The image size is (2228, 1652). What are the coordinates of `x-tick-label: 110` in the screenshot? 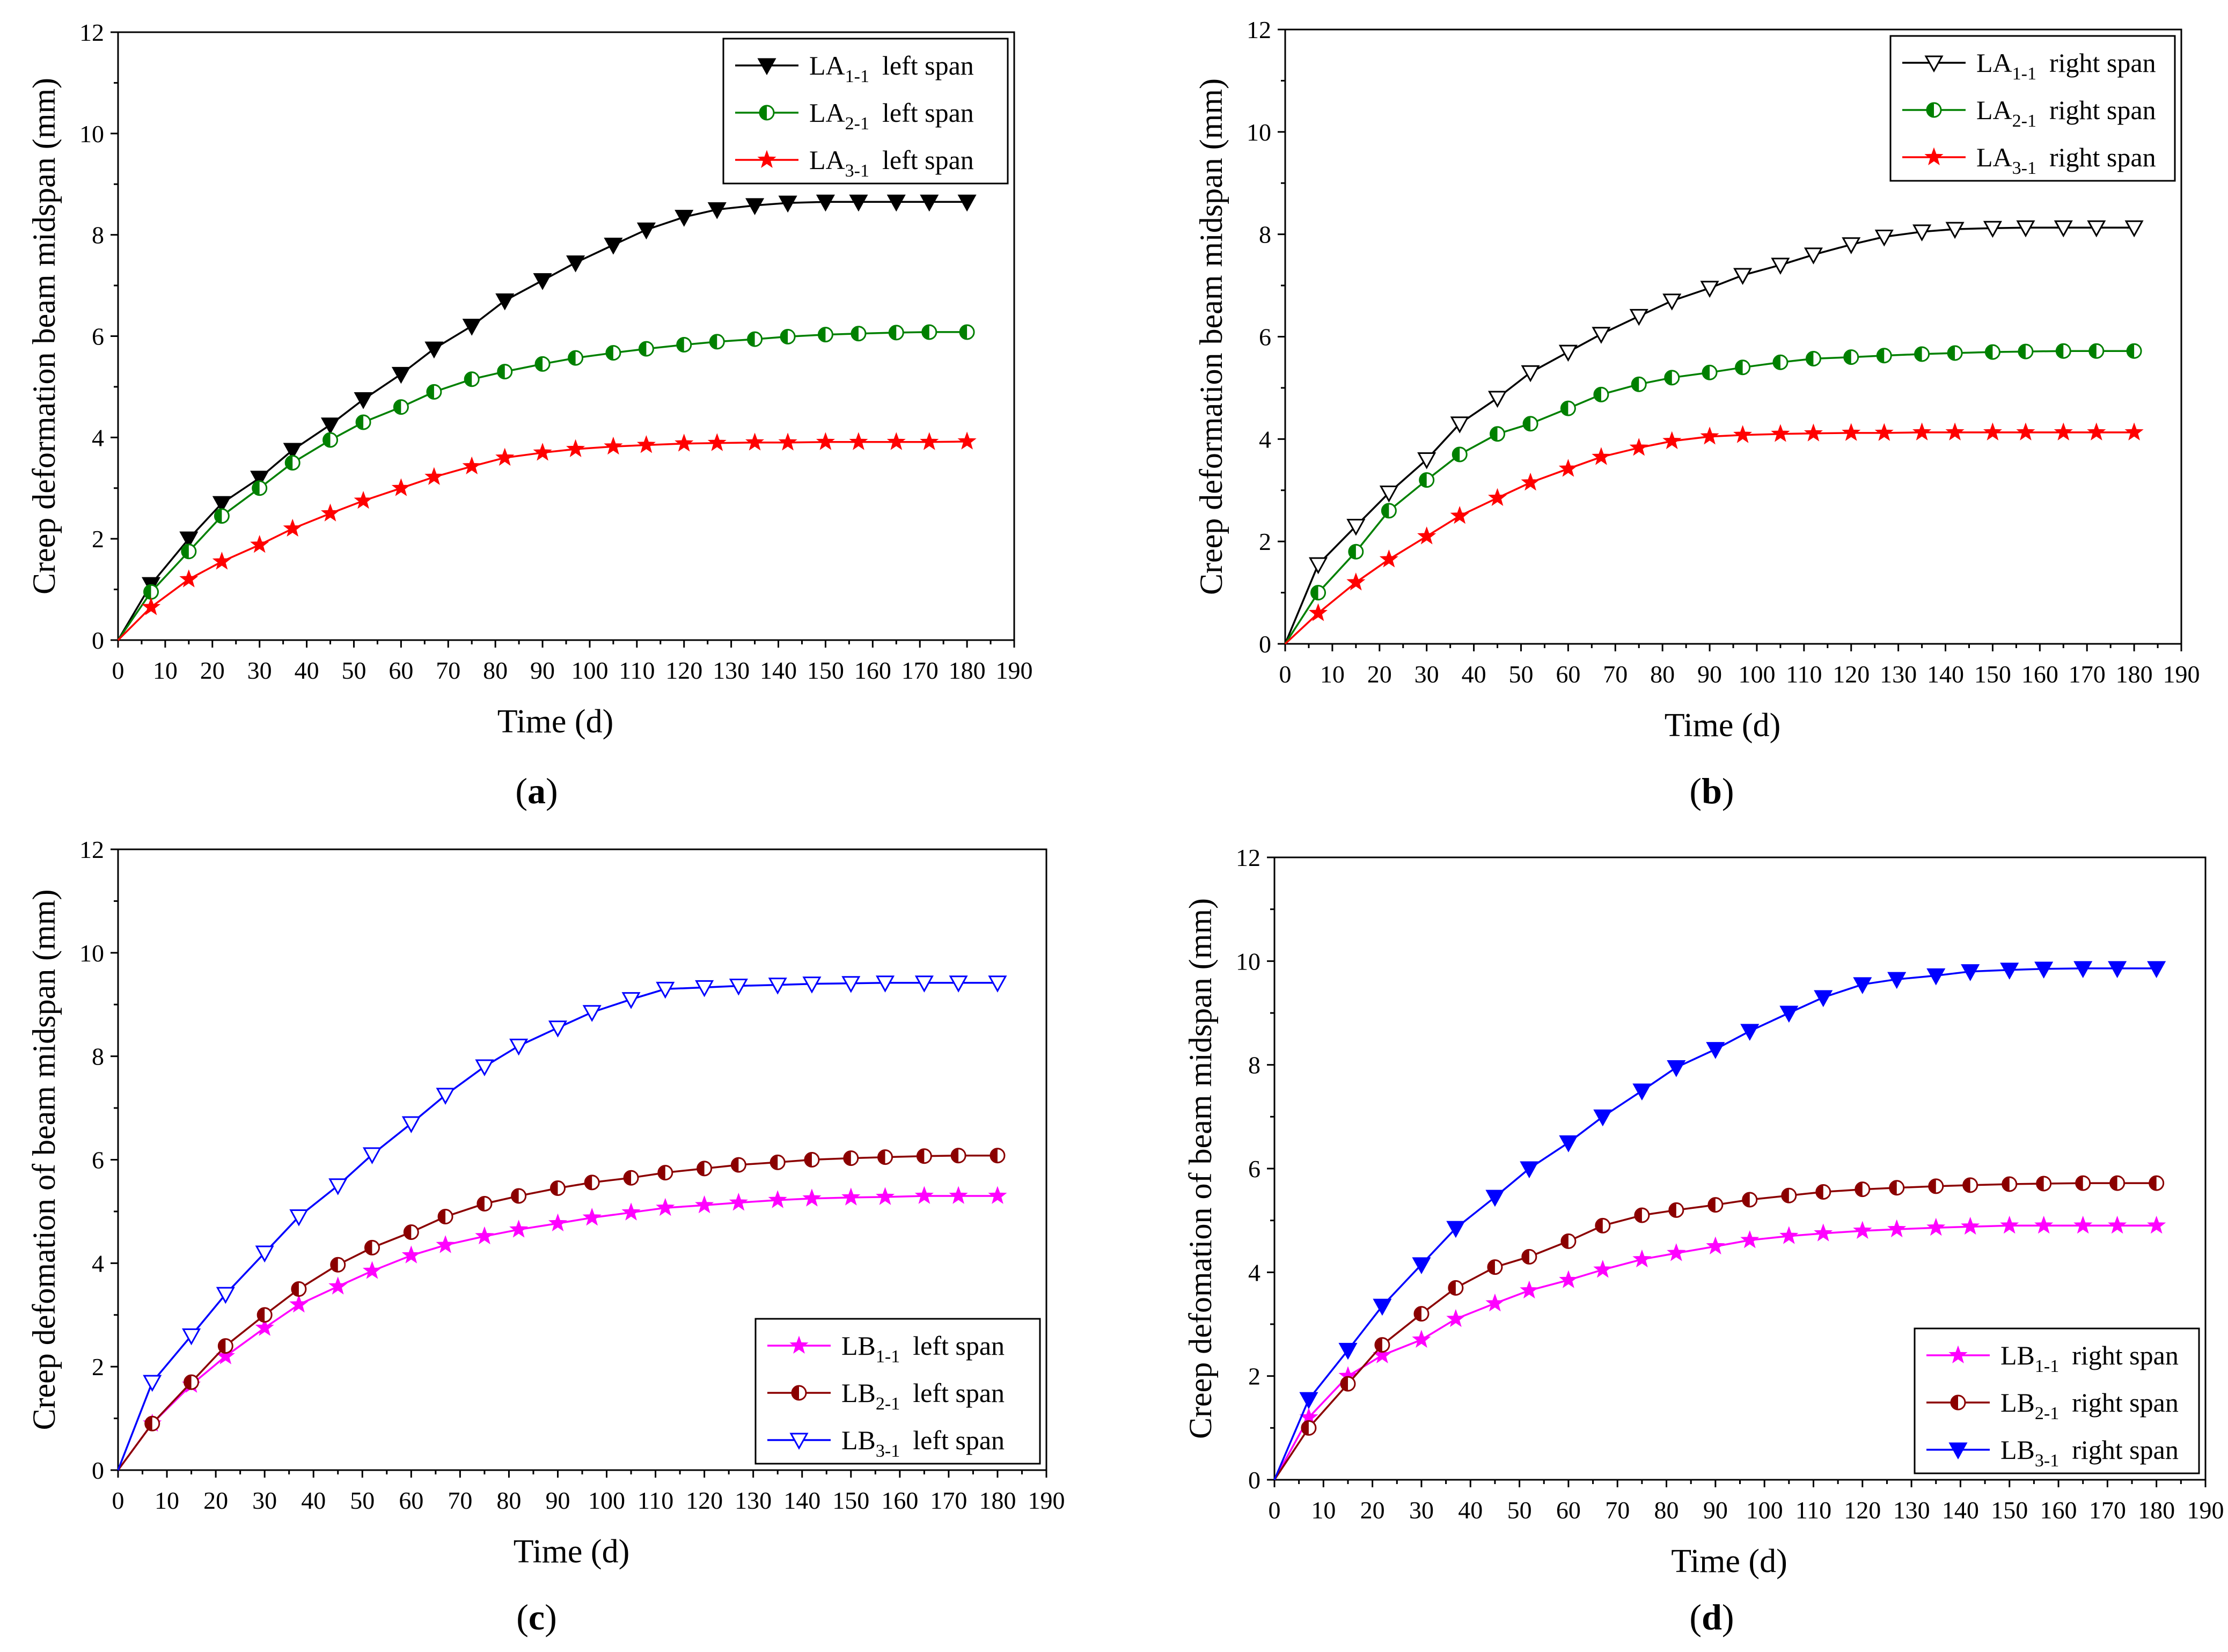 It's located at (655, 1500).